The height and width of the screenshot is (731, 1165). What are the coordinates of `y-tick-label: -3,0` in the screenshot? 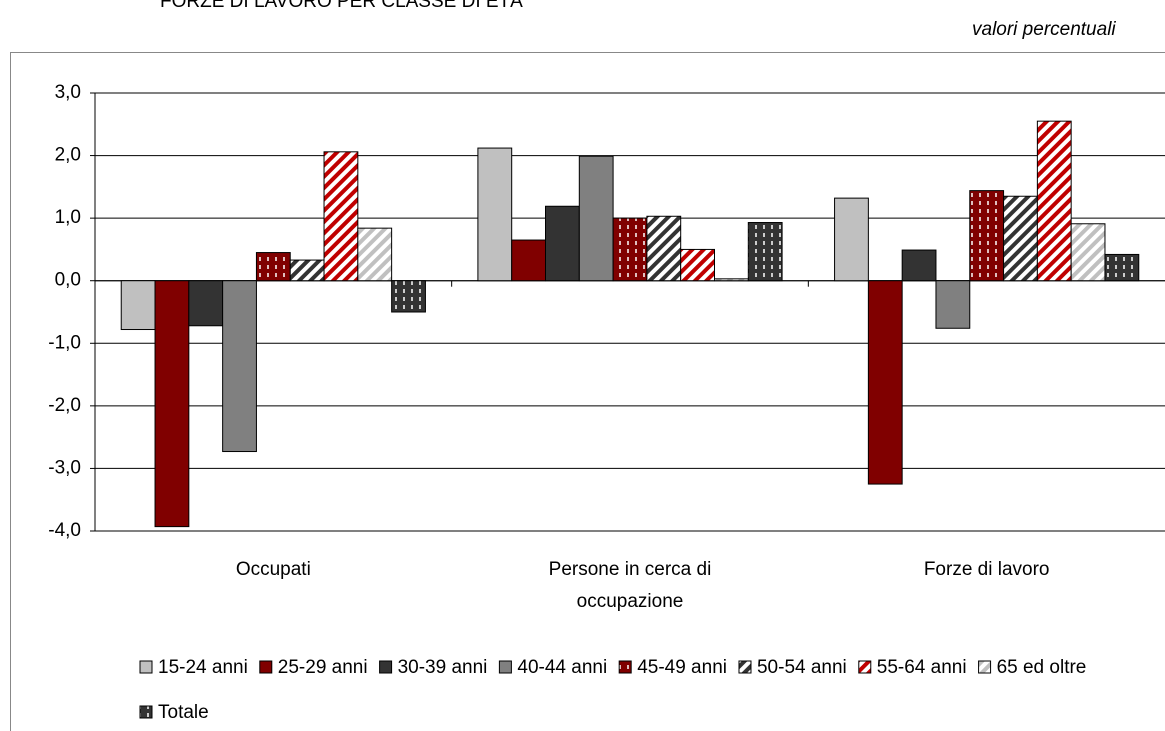 It's located at (64, 467).